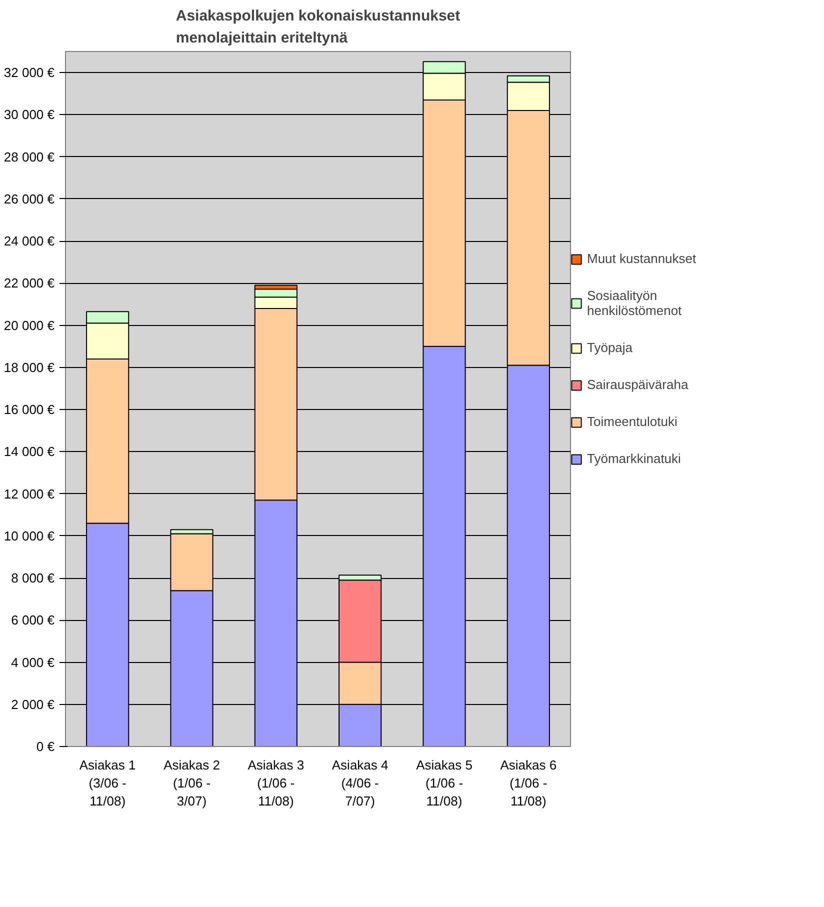 The height and width of the screenshot is (907, 824). What do you see at coordinates (30, 198) in the screenshot?
I see `y-tick-label: 26 000 €` at bounding box center [30, 198].